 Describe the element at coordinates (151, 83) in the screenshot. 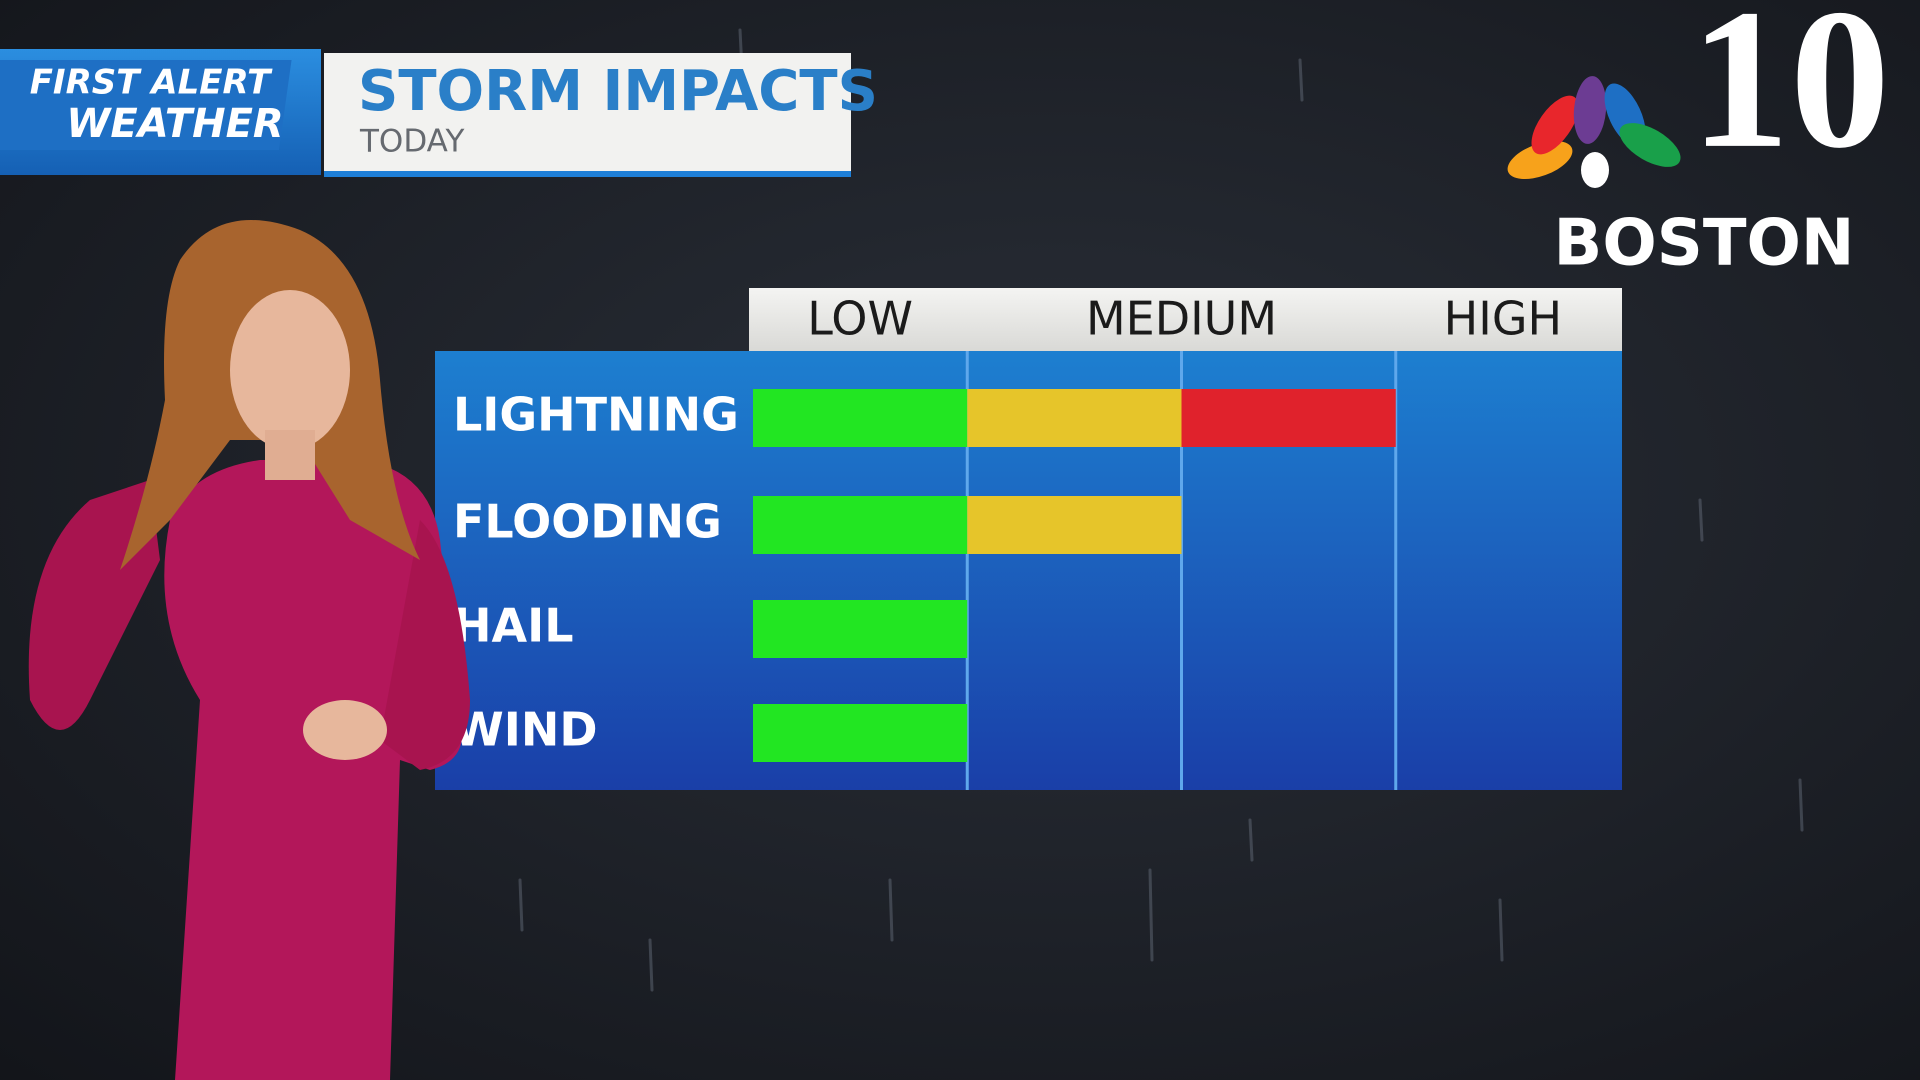

I see `badge-top: FIRST ALERT` at that location.